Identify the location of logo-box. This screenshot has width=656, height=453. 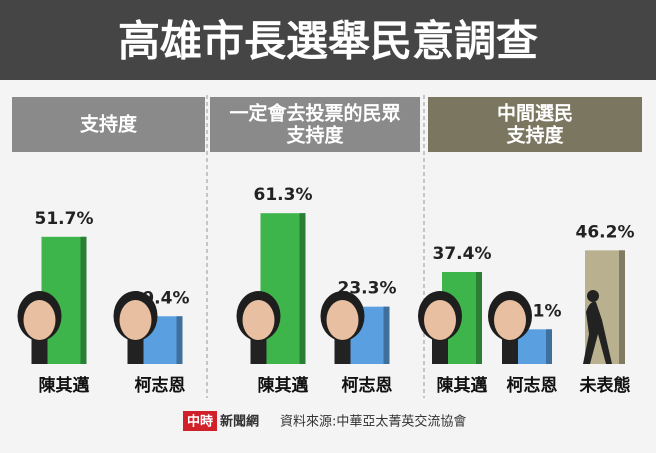
(200, 421).